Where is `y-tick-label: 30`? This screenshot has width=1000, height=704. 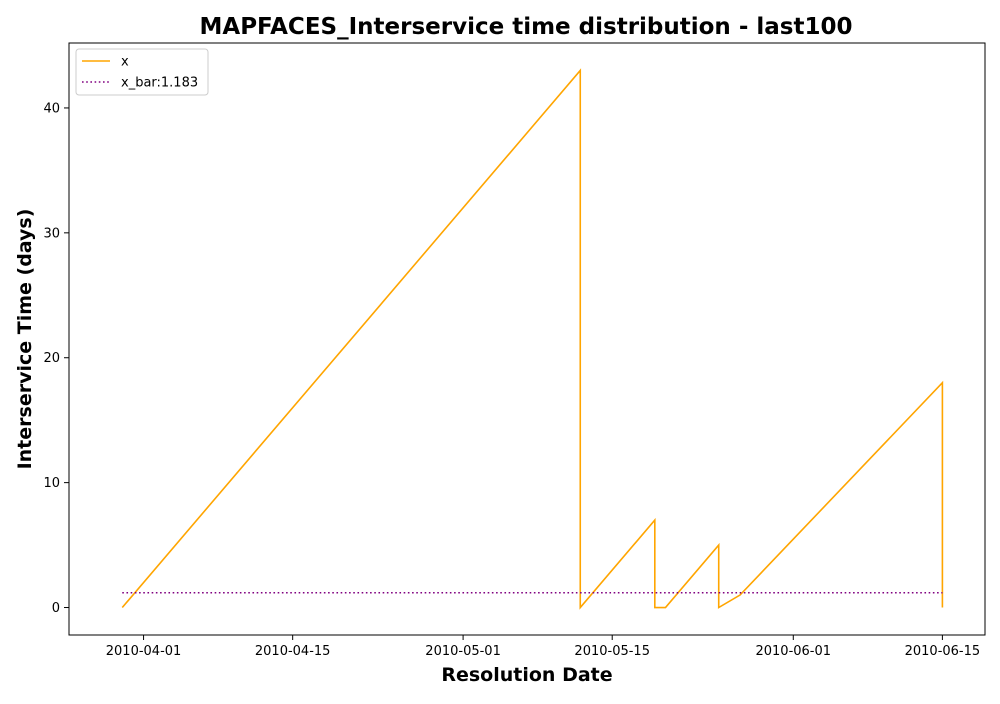 y-tick-label: 30 is located at coordinates (51, 233).